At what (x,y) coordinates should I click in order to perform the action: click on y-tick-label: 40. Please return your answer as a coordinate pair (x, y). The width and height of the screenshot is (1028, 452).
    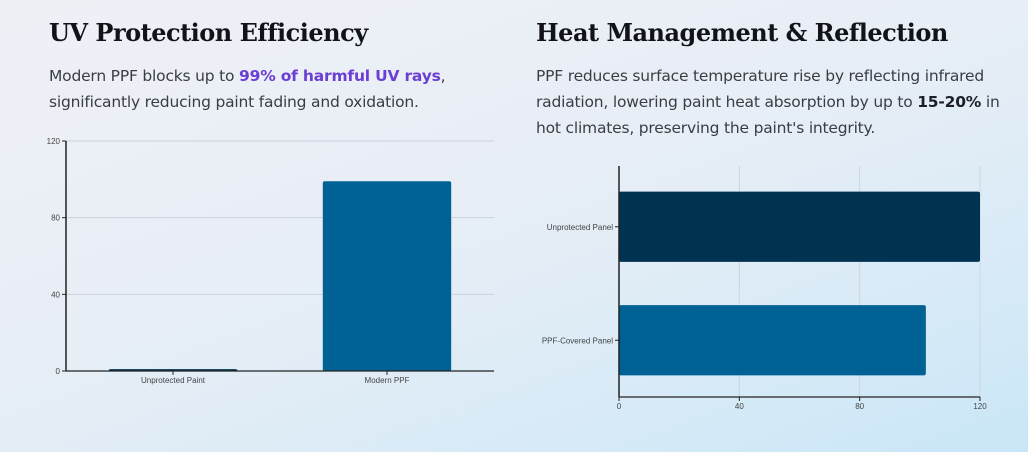
    Looking at the image, I should click on (55, 294).